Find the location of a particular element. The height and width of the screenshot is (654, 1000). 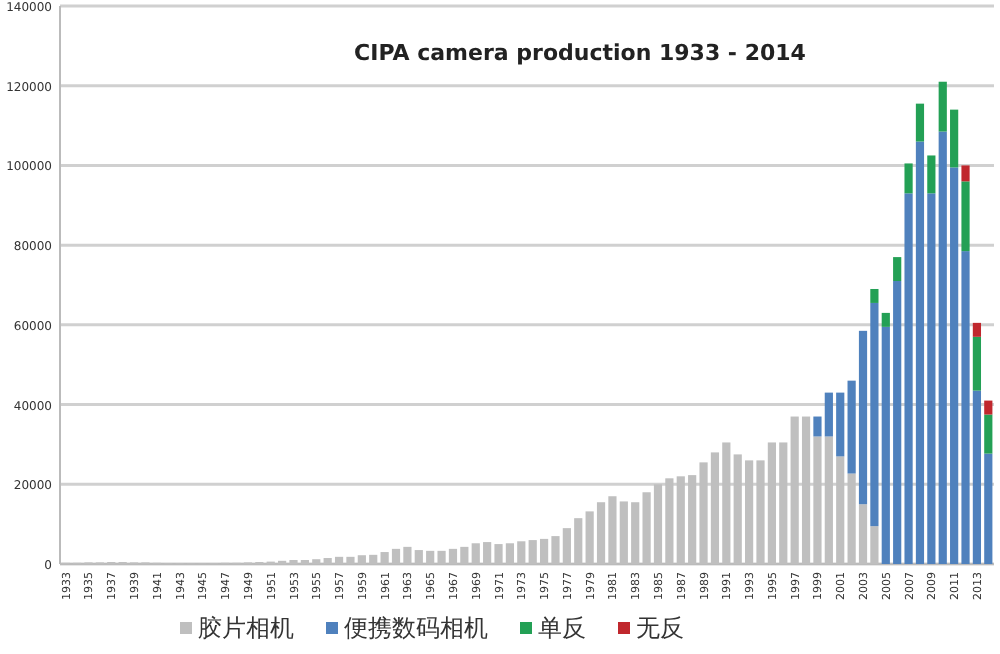

legend-label: 单反 is located at coordinates (562, 628).